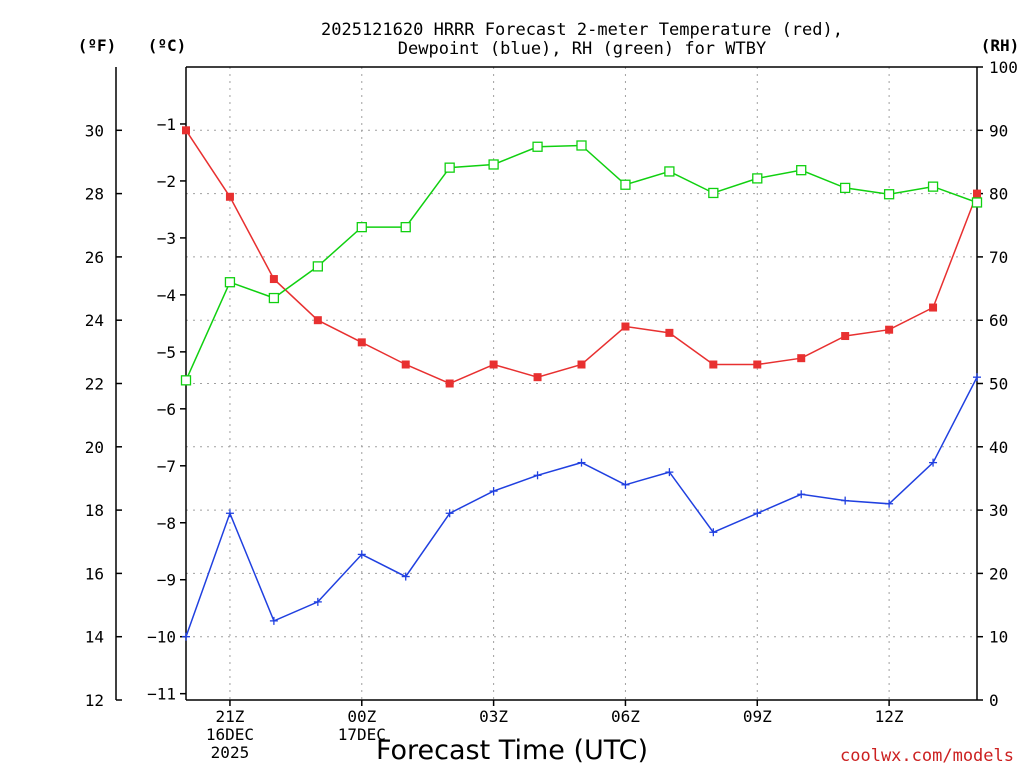 Image resolution: width=1024 pixels, height=773 pixels. What do you see at coordinates (94, 447) in the screenshot?
I see `fahrenheit-tick-label: 20` at bounding box center [94, 447].